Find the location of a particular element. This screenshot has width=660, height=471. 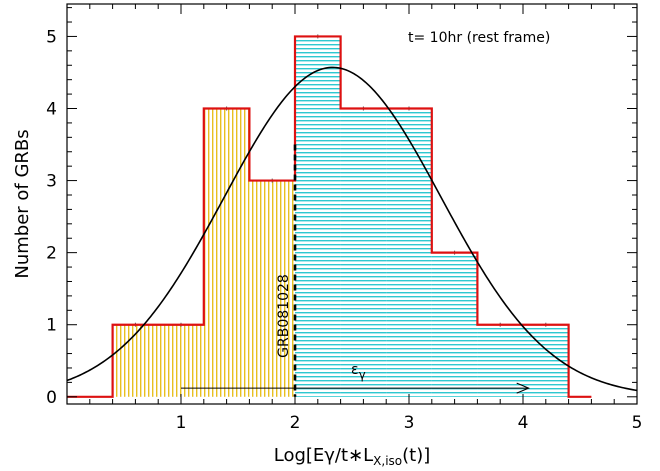

epsilon-subscript: γ is located at coordinates (362, 375).